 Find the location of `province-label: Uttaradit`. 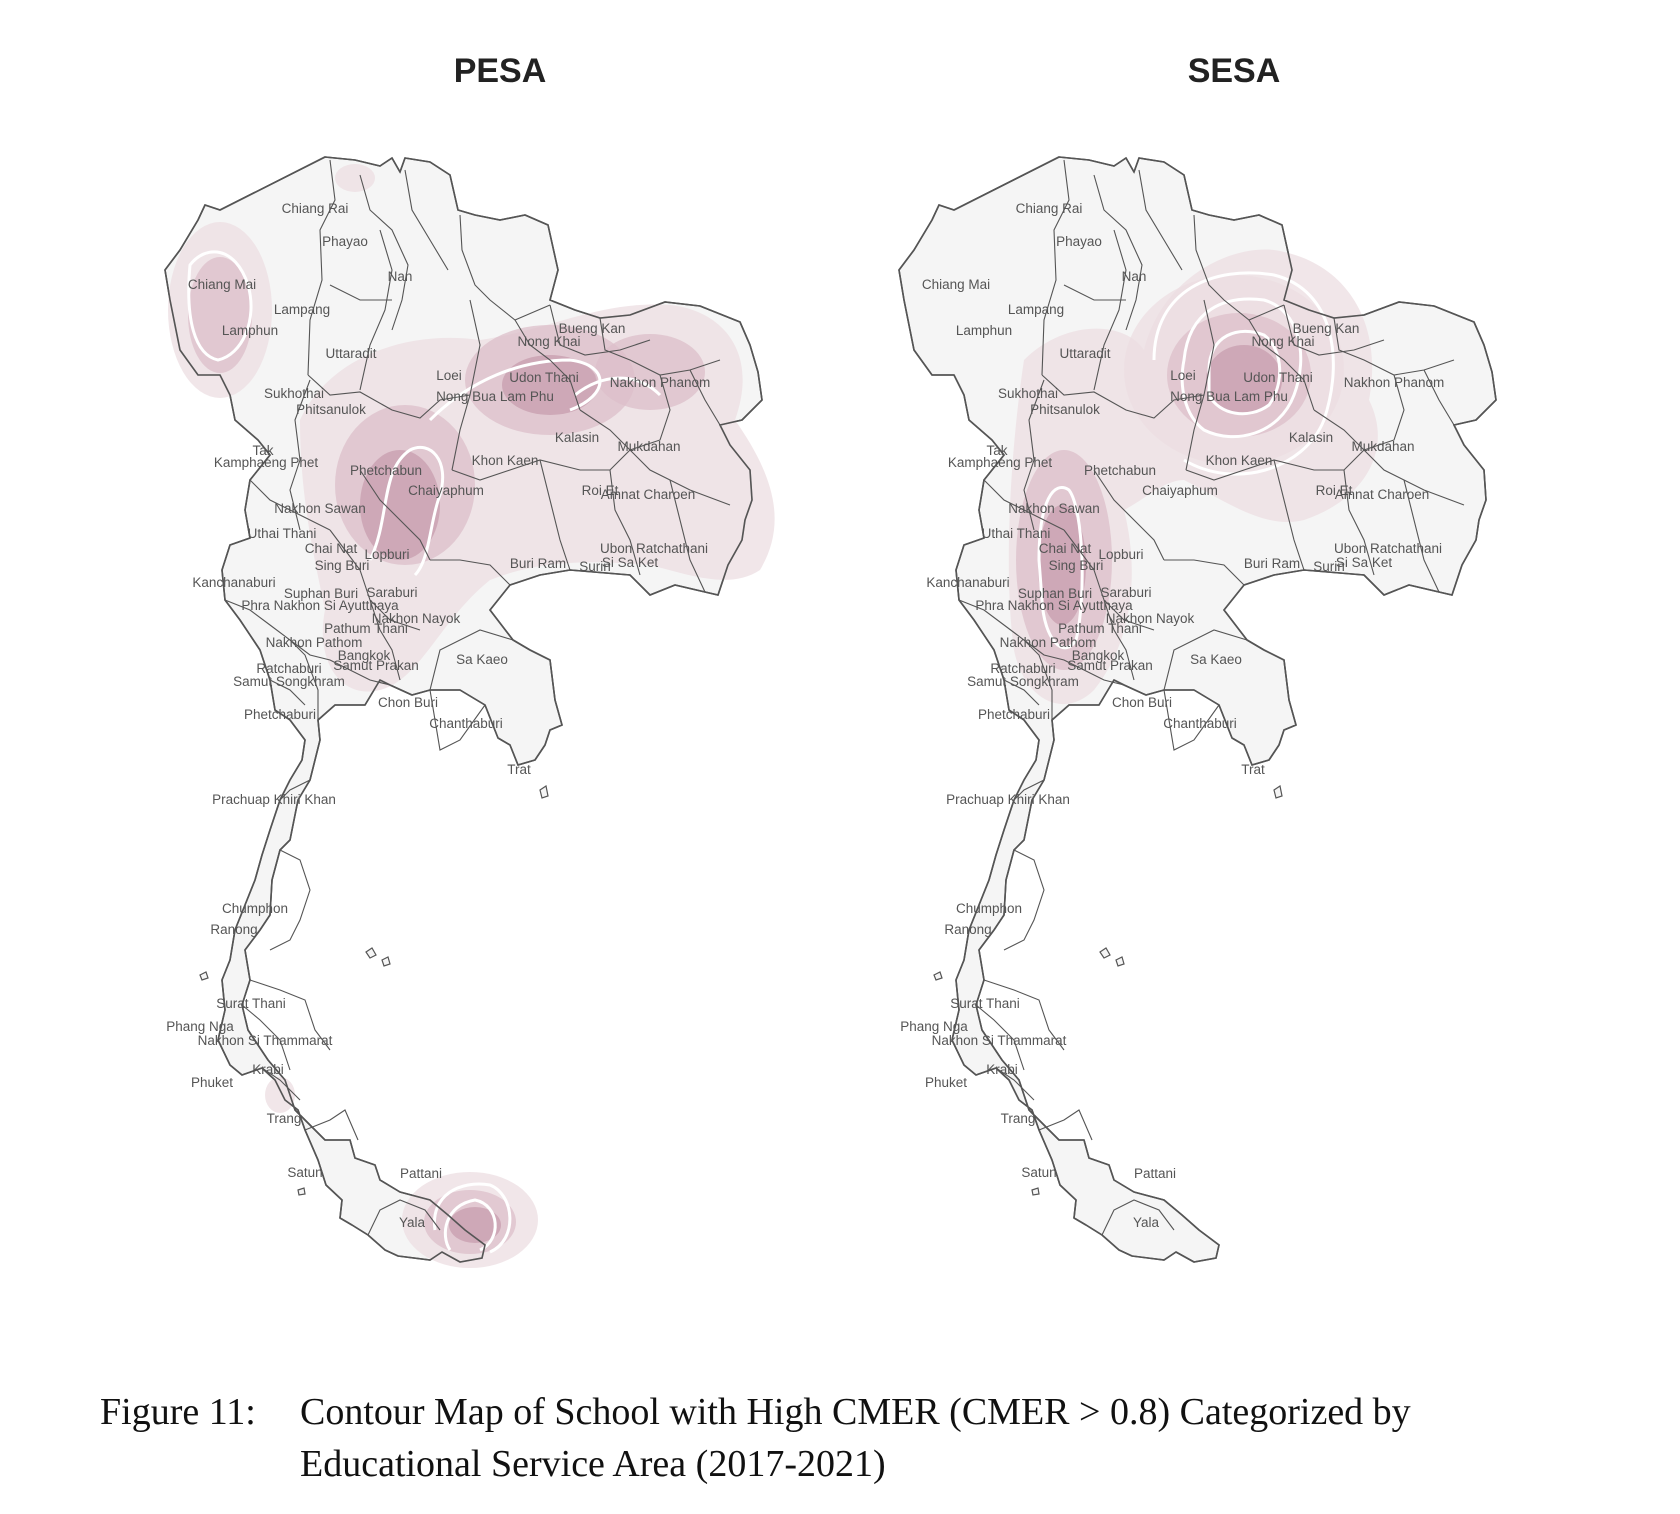

province-label: Uttaradit is located at coordinates (350, 353).